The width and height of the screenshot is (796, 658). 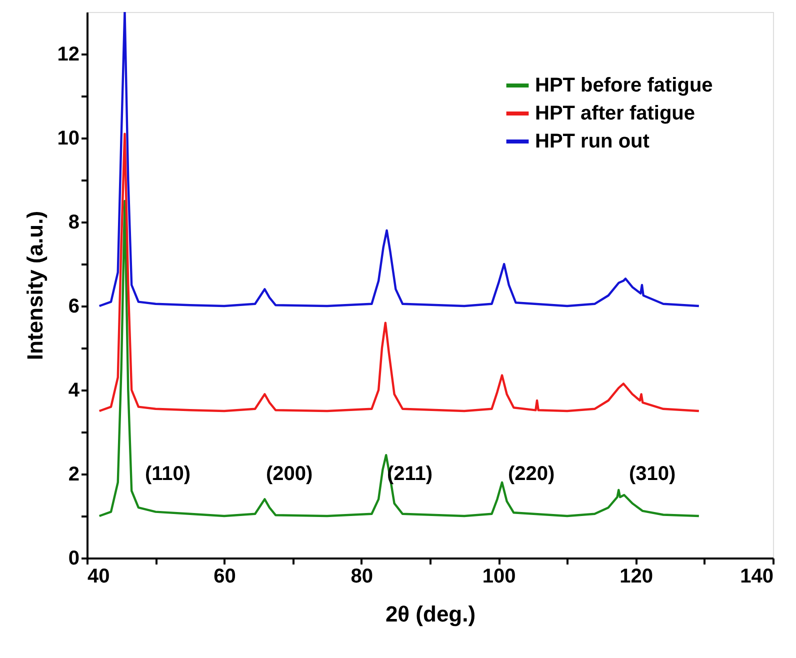 I want to click on x-tick-label: 80, so click(x=362, y=577).